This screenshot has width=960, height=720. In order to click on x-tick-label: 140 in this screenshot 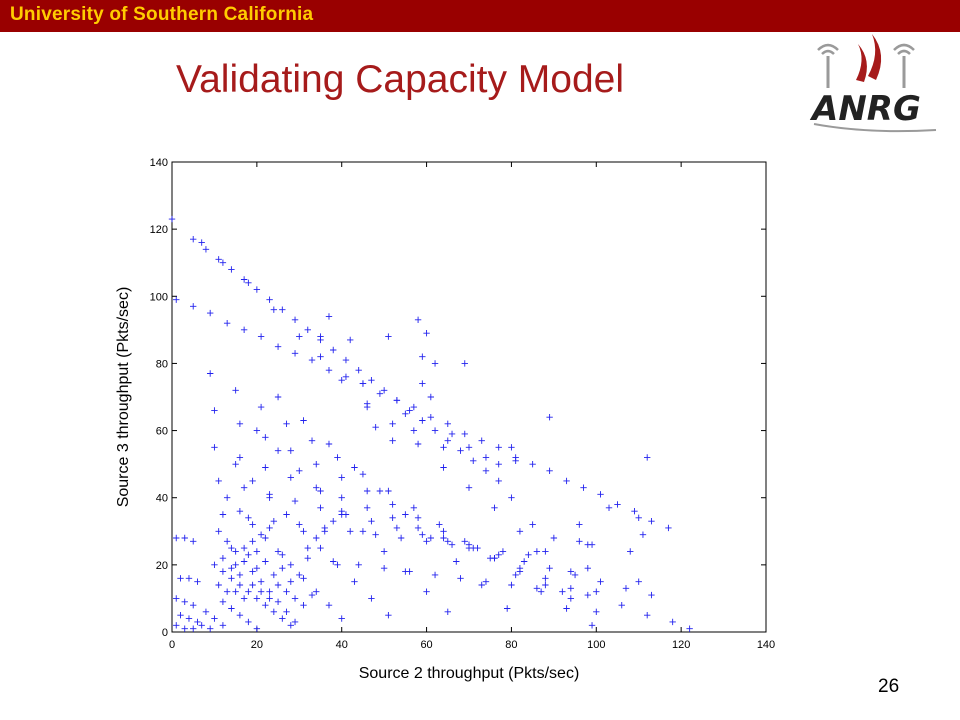, I will do `click(766, 645)`.